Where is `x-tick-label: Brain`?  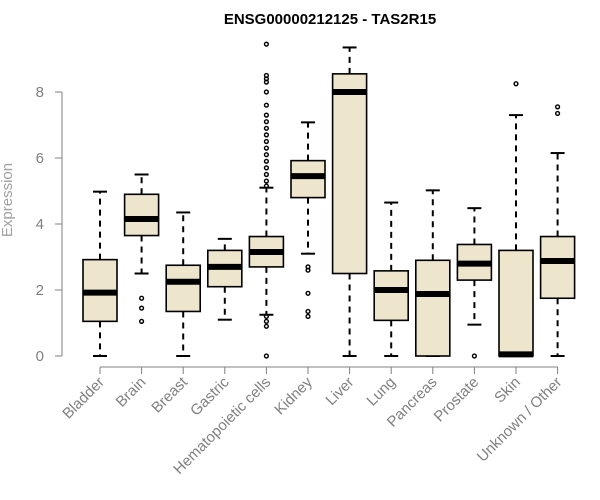 x-tick-label: Brain is located at coordinates (131, 392).